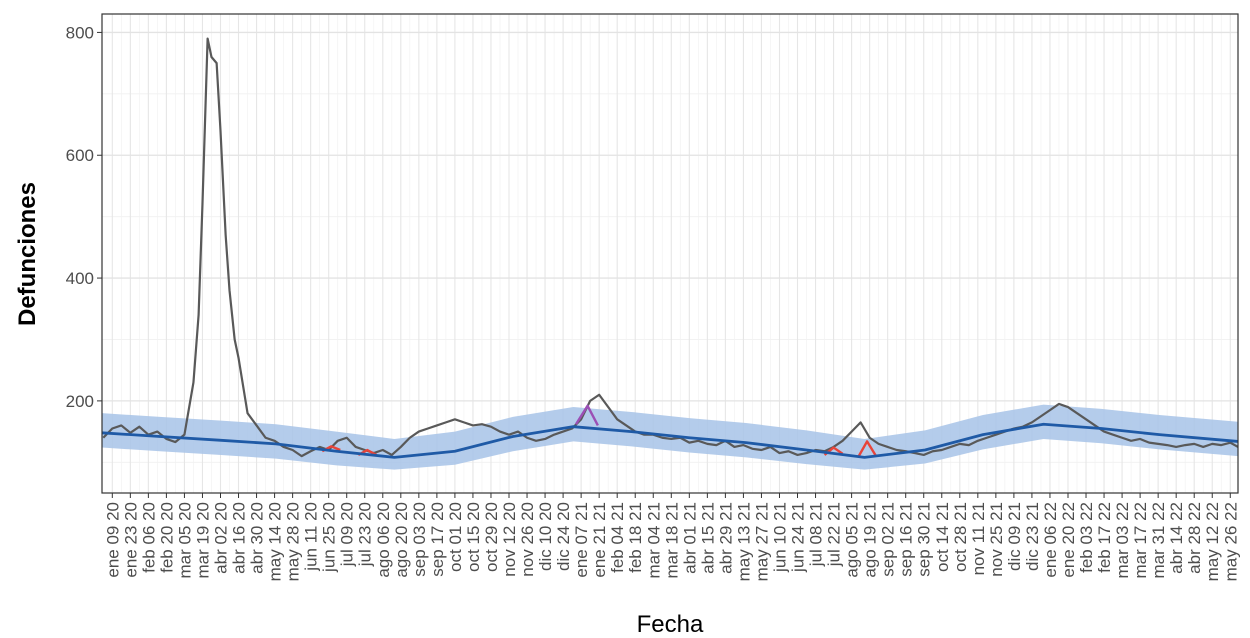 The height and width of the screenshot is (638, 1250). I want to click on x-tick-label: nov 25 21, so click(996, 539).